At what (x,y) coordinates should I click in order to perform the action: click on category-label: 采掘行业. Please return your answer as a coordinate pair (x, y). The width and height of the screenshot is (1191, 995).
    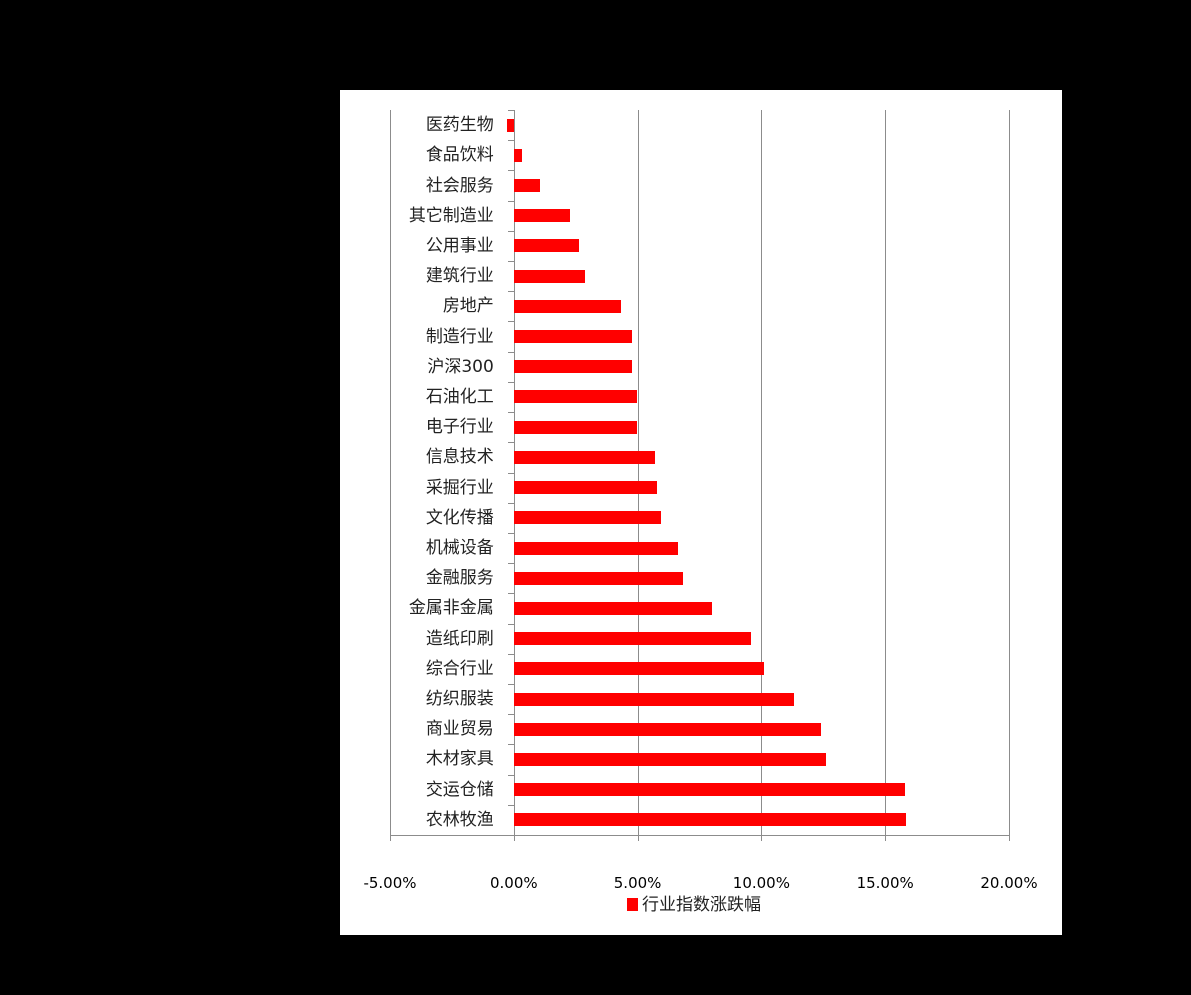
    Looking at the image, I should click on (459, 487).